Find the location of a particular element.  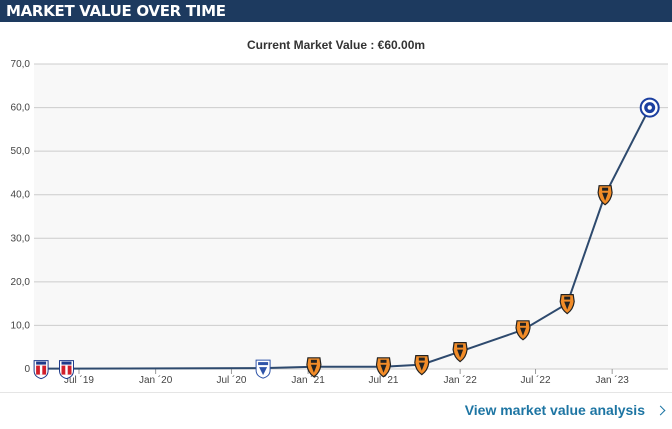

y-tick-label: 20,0 is located at coordinates (21, 282).